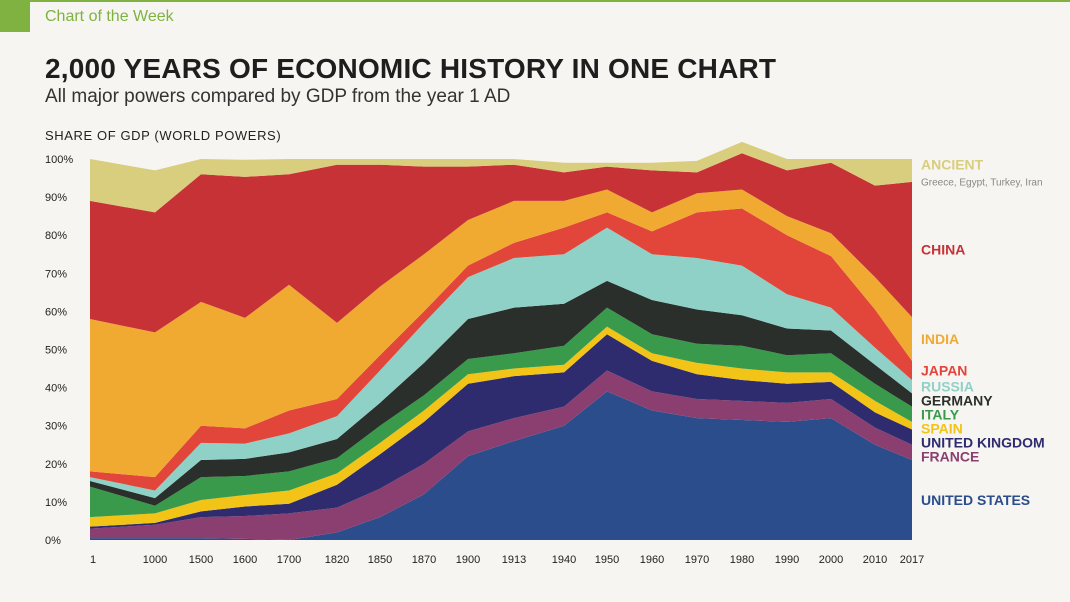  What do you see at coordinates (944, 370) in the screenshot?
I see `legend-japan: JAPAN` at bounding box center [944, 370].